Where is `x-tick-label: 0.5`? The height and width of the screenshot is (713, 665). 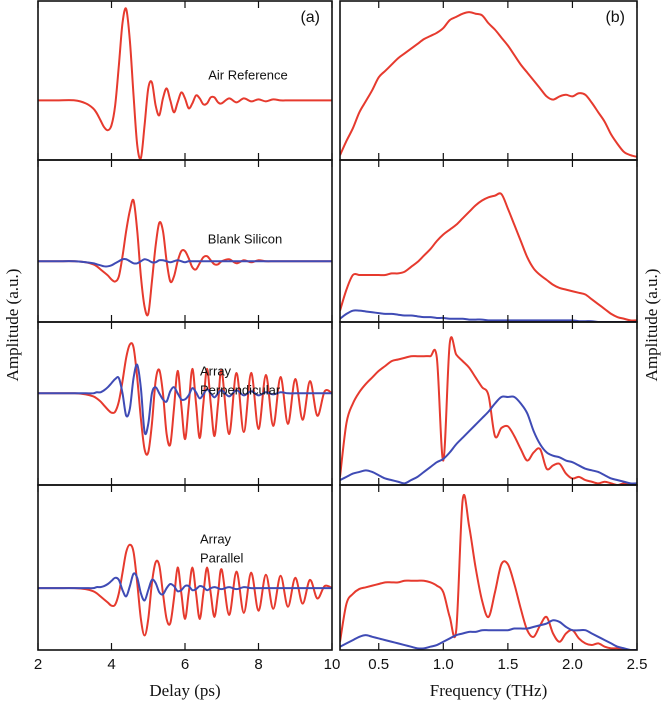
x-tick-label: 0.5 is located at coordinates (378, 664).